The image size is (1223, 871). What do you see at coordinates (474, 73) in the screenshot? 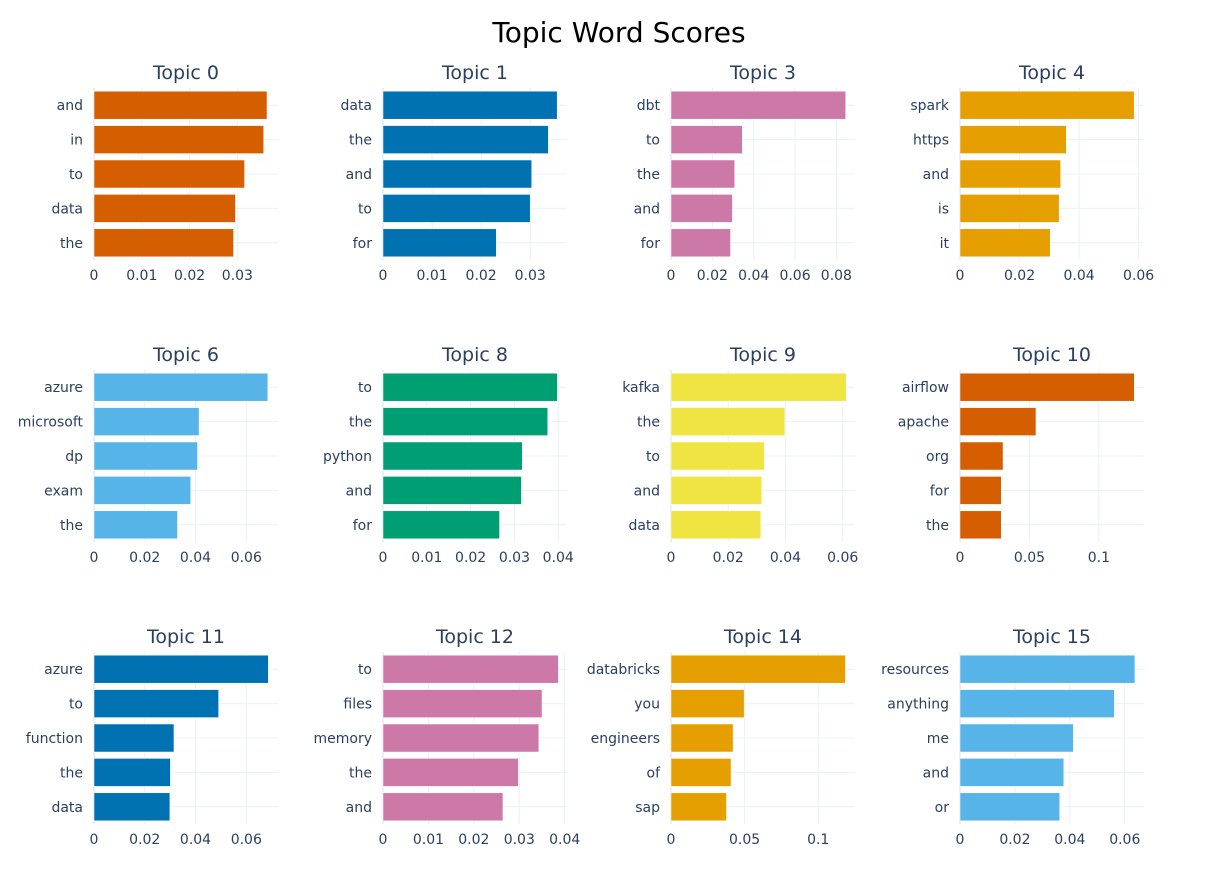
I see `subplot-title: Topic 1` at bounding box center [474, 73].